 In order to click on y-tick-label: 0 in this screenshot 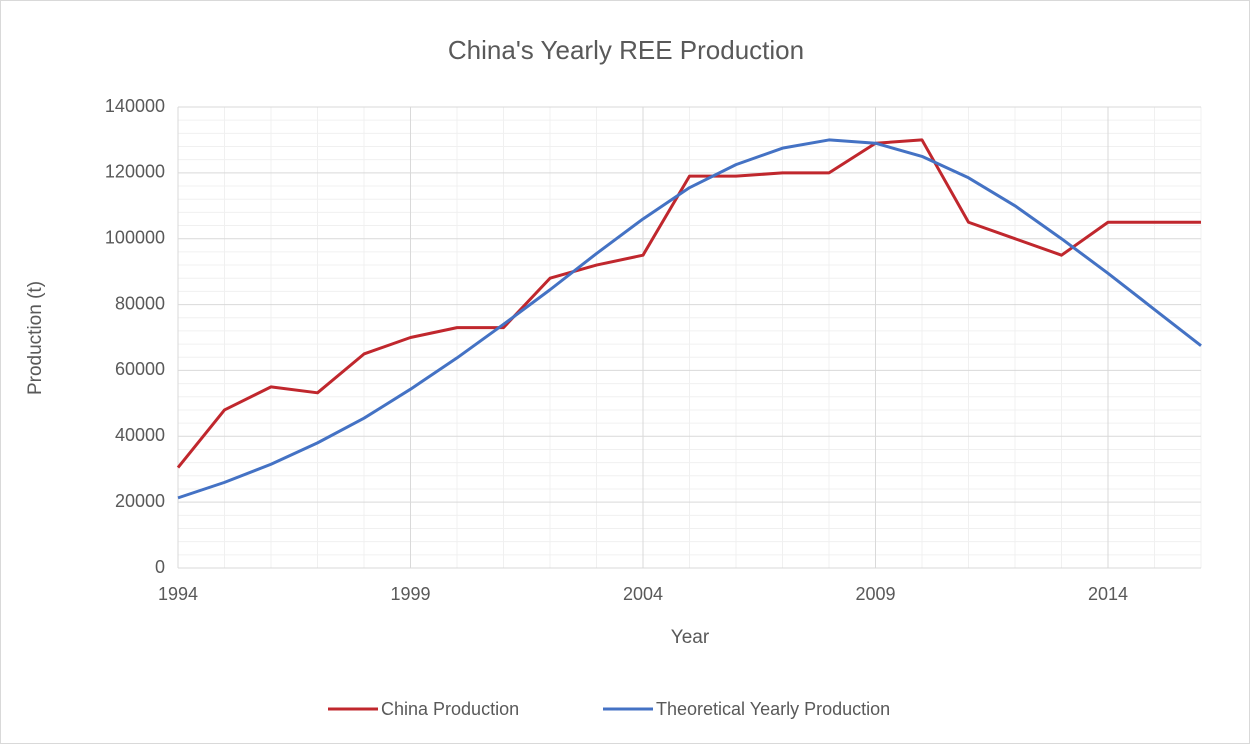, I will do `click(160, 567)`.